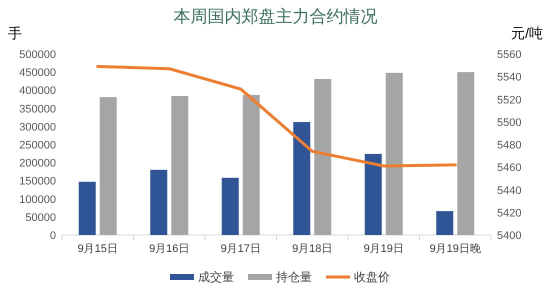  I want to click on y2-tick-label: 5520, so click(509, 100).